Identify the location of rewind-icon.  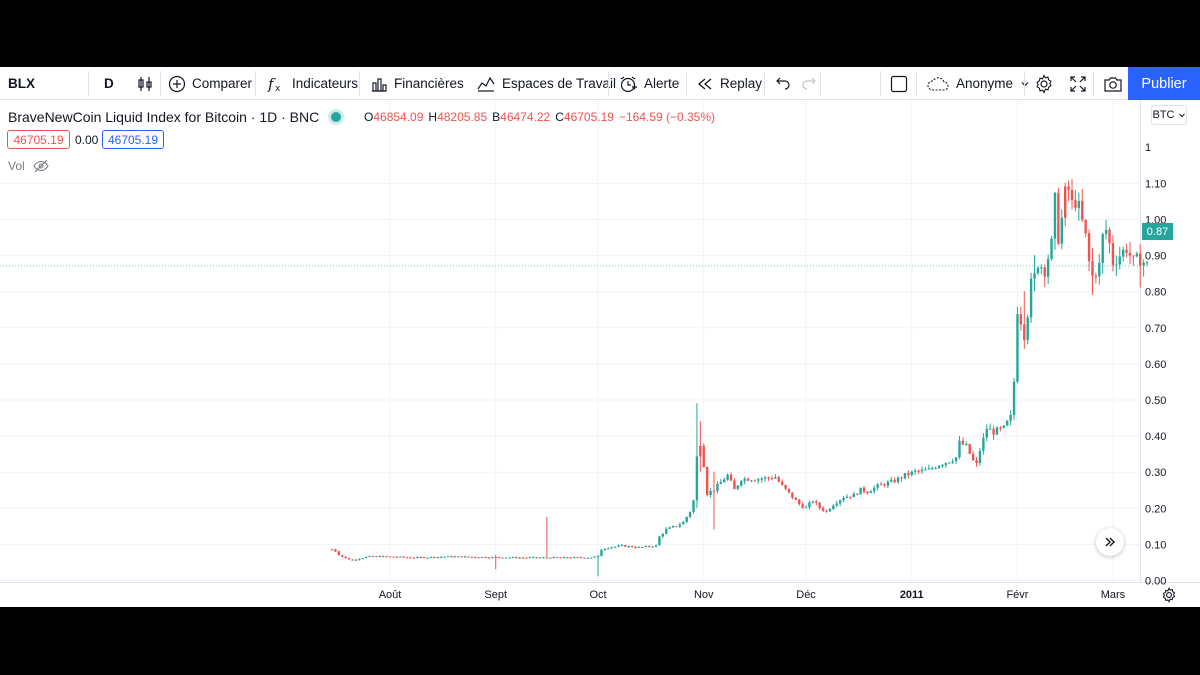
(704, 83).